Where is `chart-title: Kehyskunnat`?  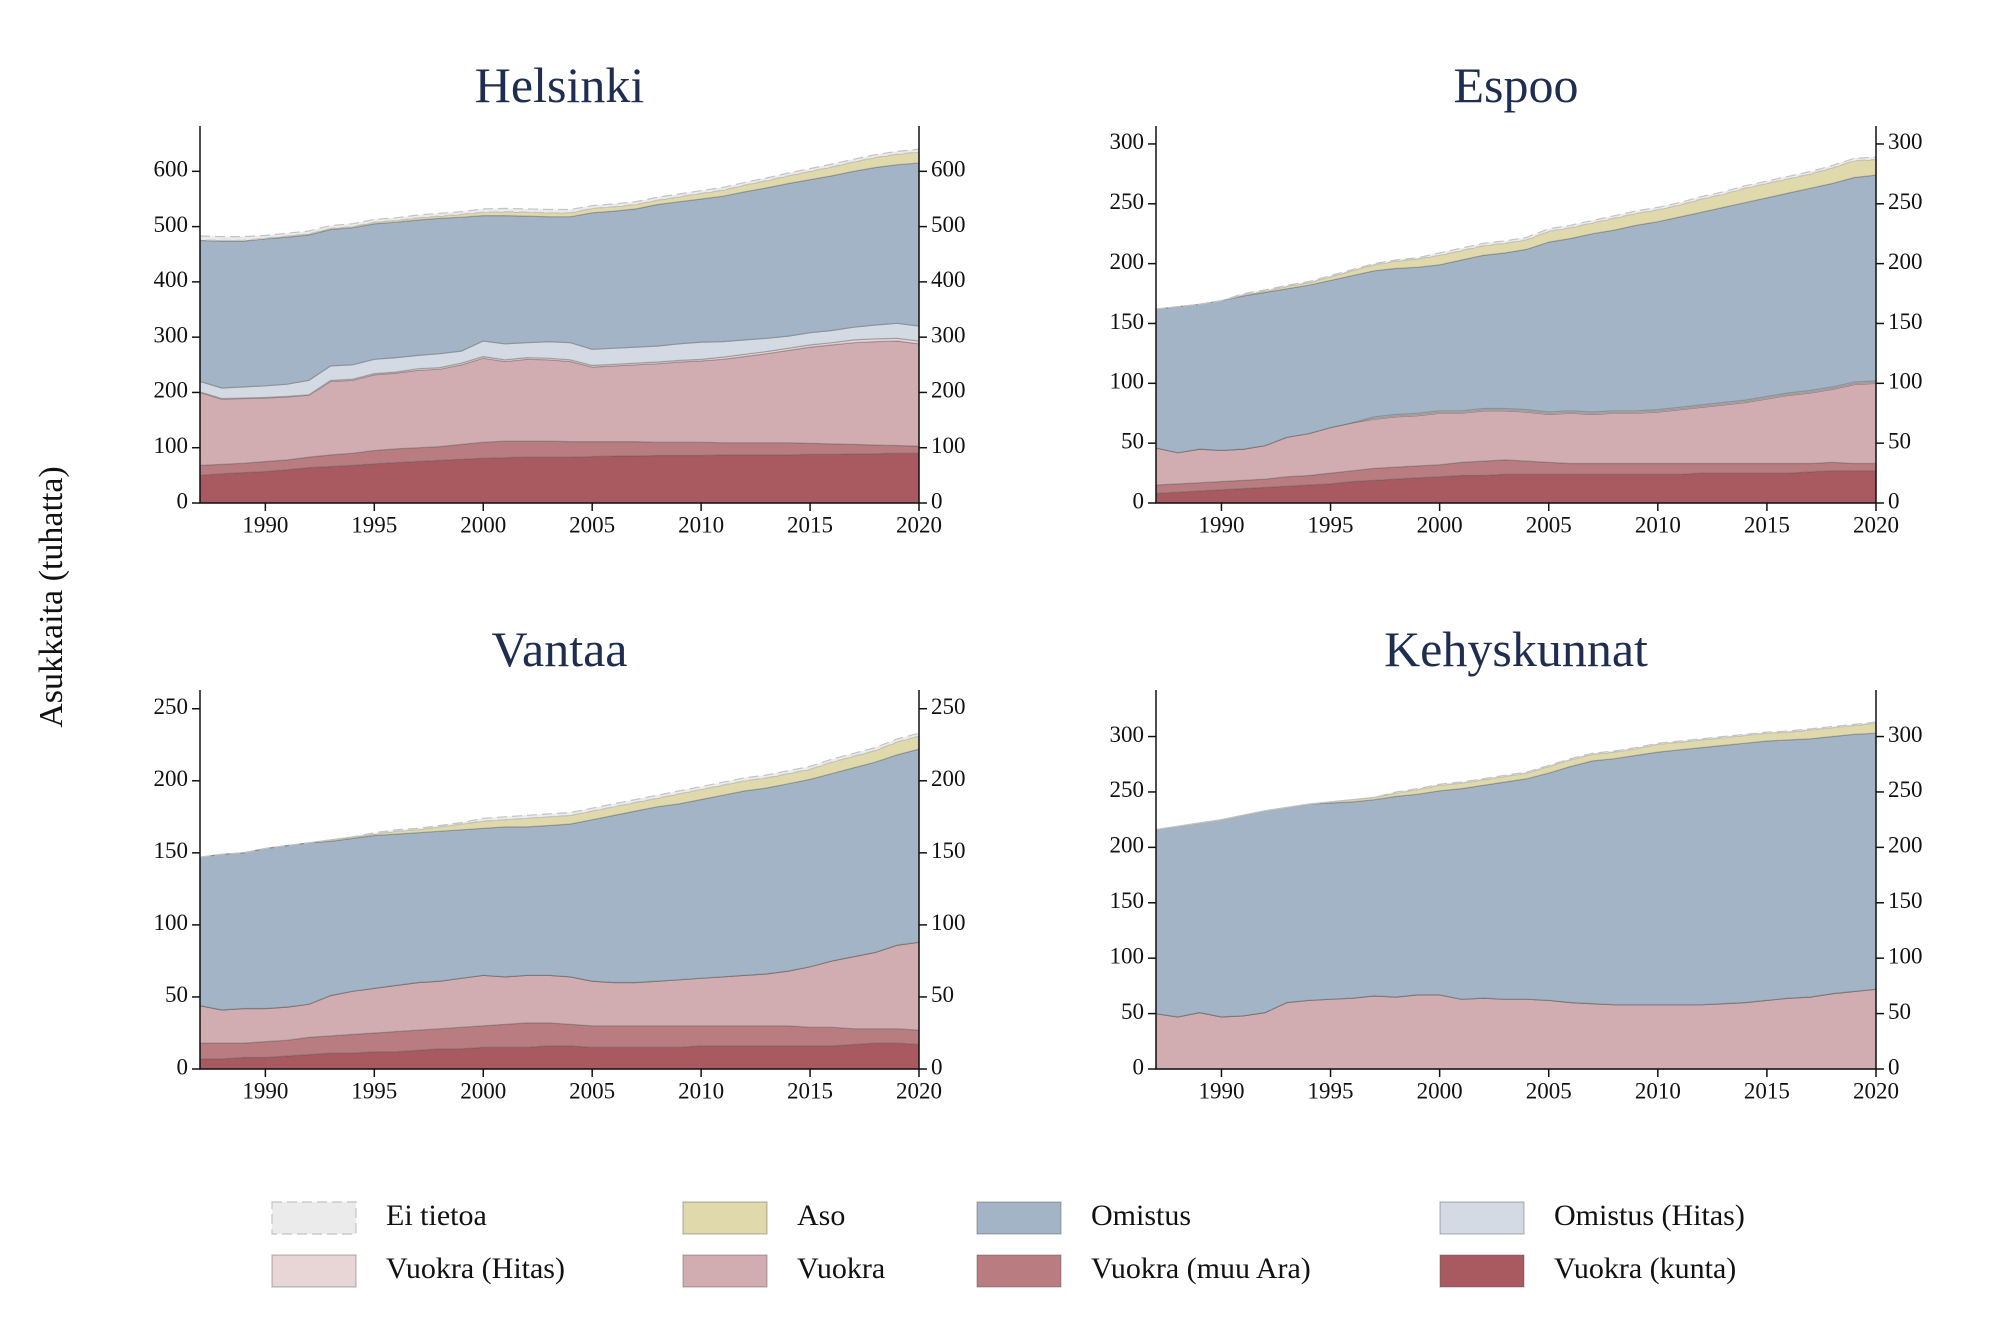 chart-title: Kehyskunnat is located at coordinates (1516, 649).